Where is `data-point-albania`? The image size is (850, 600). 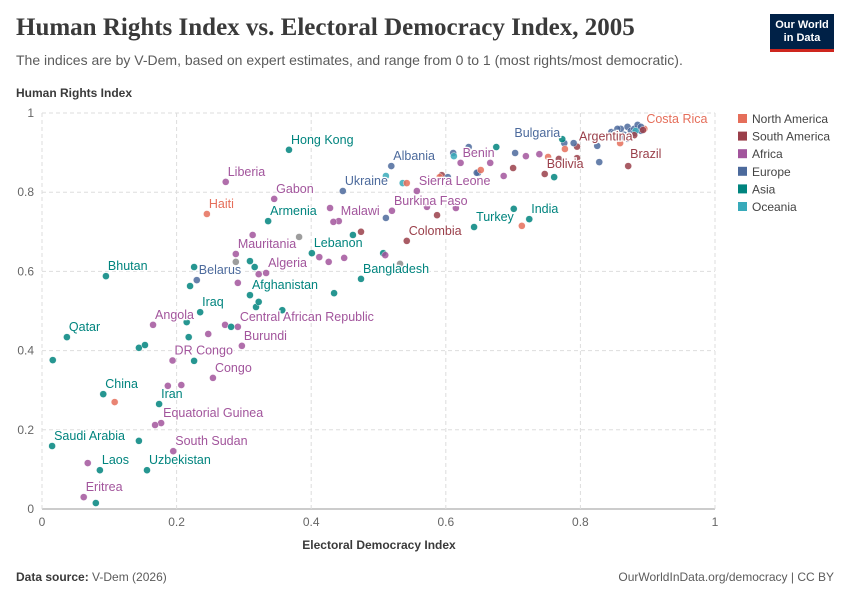 data-point-albania is located at coordinates (391, 166).